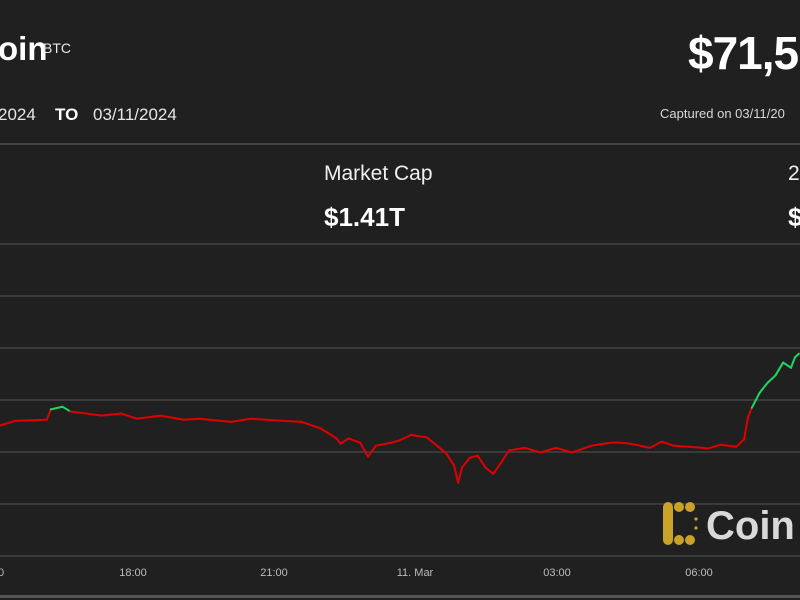 The width and height of the screenshot is (800, 600). I want to click on current-price: $71,5, so click(743, 53).